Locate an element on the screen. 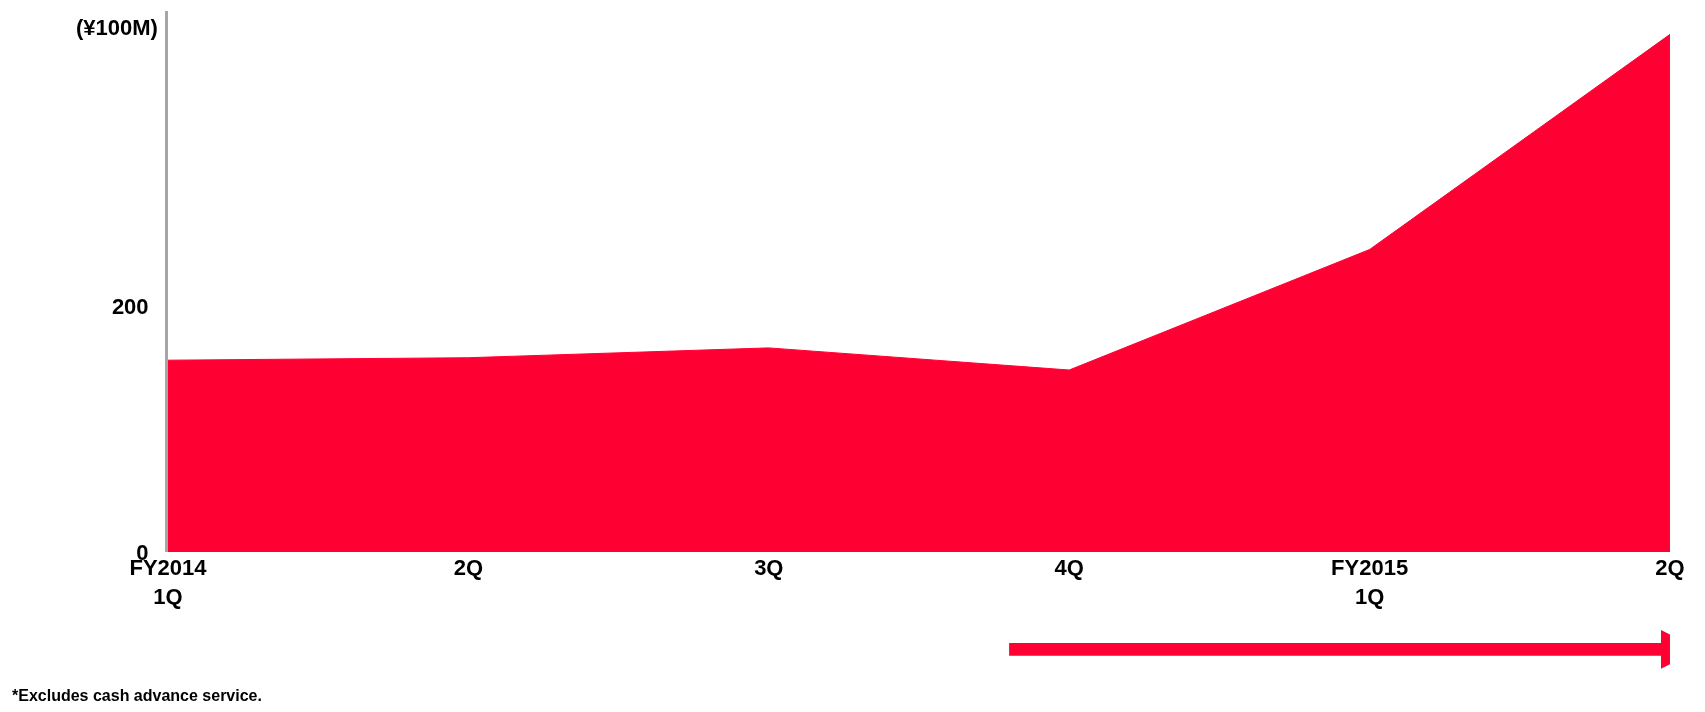  y-axis-title: (¥100M) is located at coordinates (117, 27).